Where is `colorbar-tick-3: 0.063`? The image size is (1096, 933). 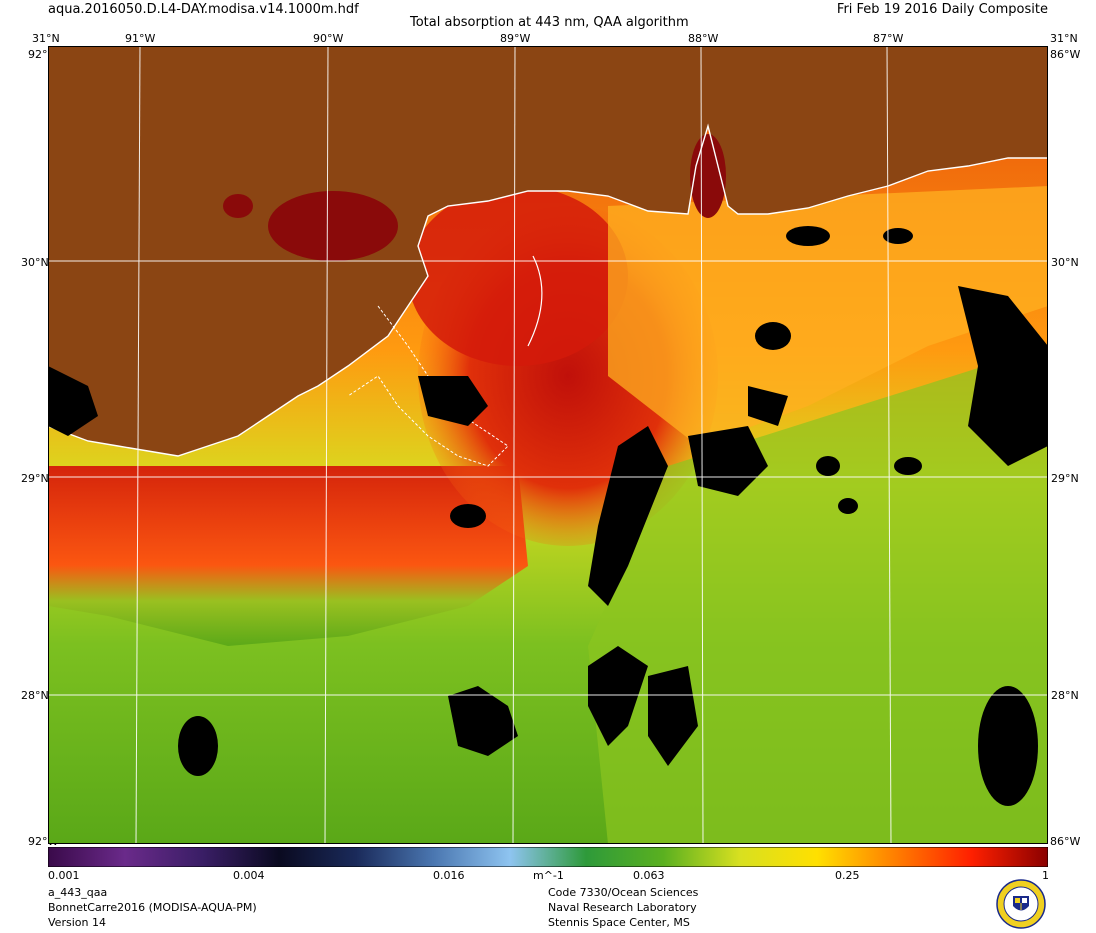
colorbar-tick-3: 0.063 is located at coordinates (649, 875).